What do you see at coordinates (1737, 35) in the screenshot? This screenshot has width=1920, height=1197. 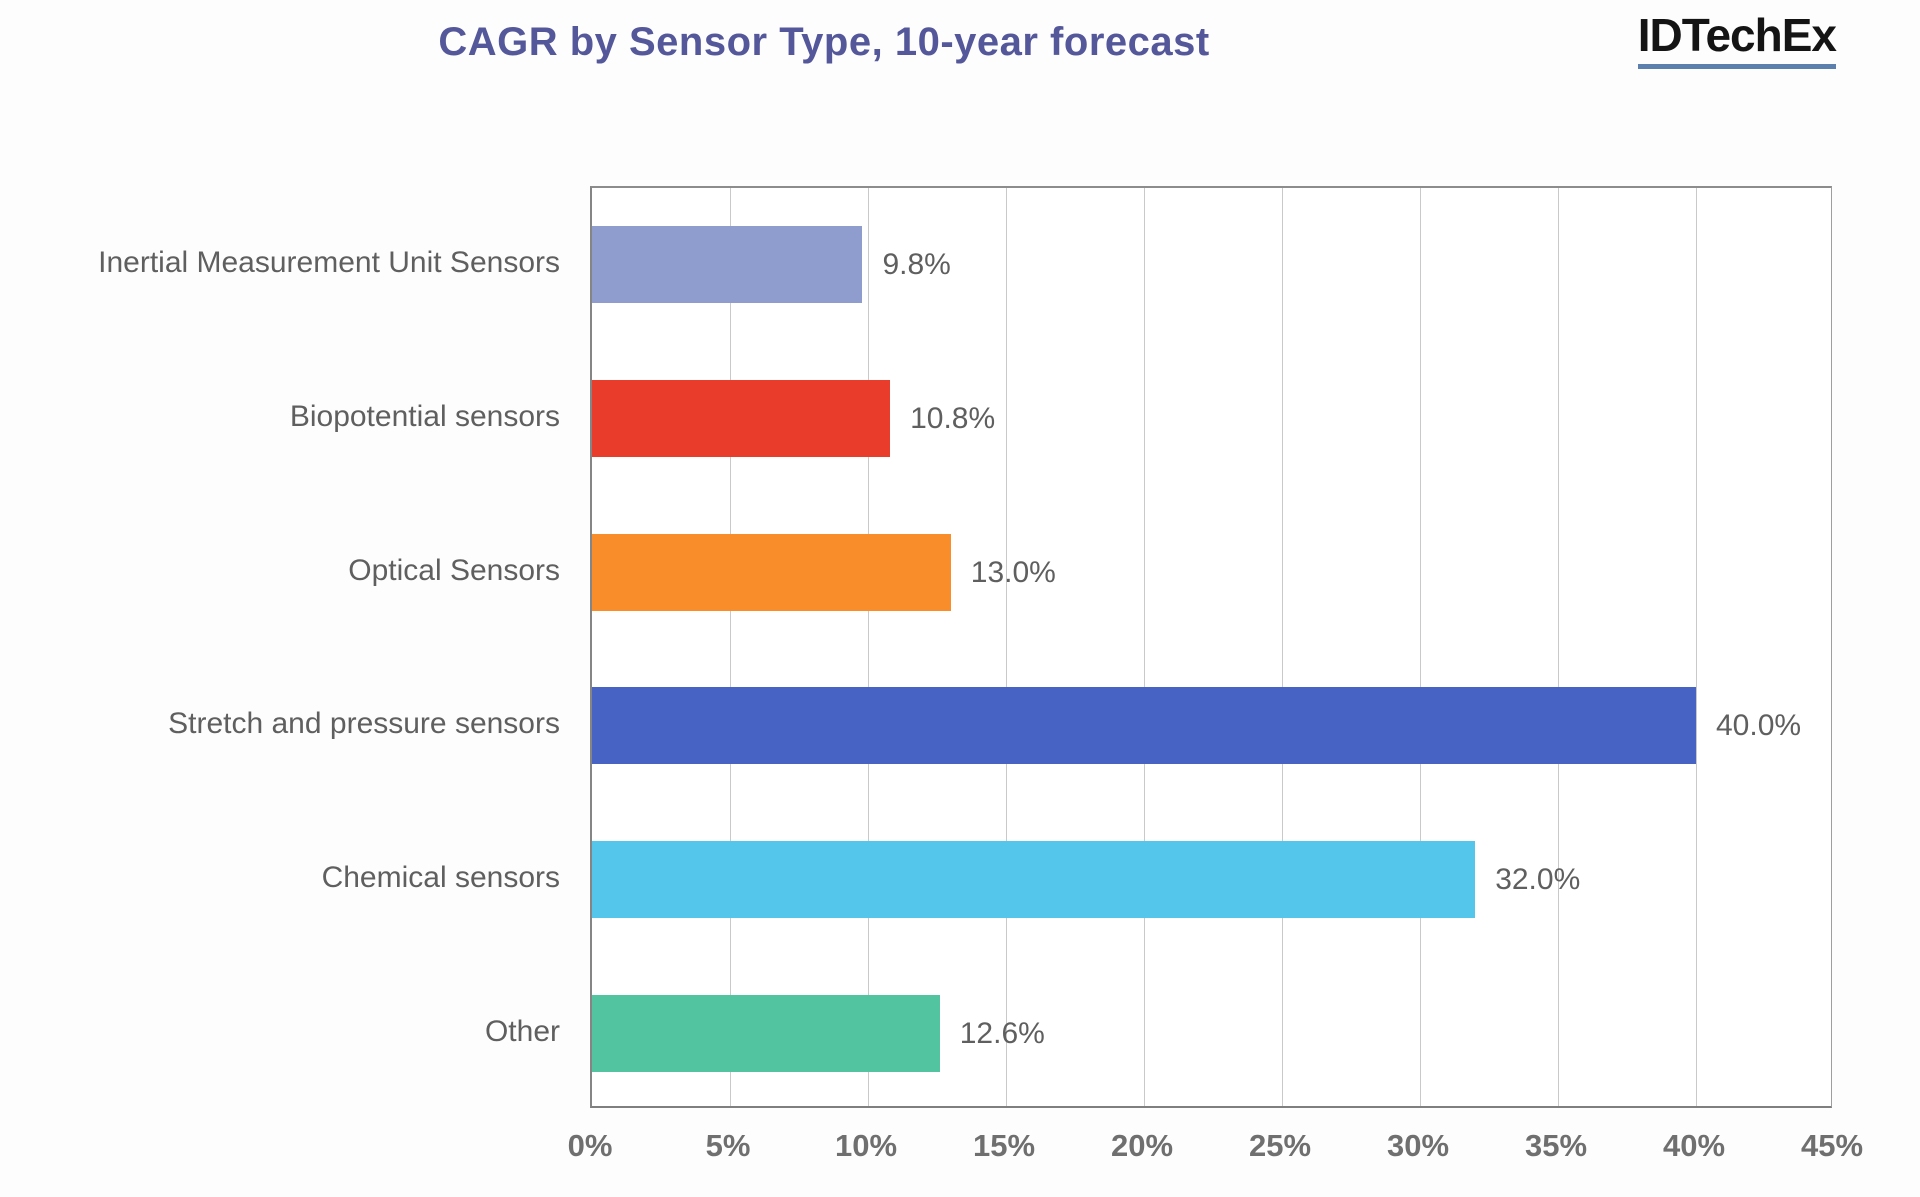 I see `logo-text: IDTechEx` at bounding box center [1737, 35].